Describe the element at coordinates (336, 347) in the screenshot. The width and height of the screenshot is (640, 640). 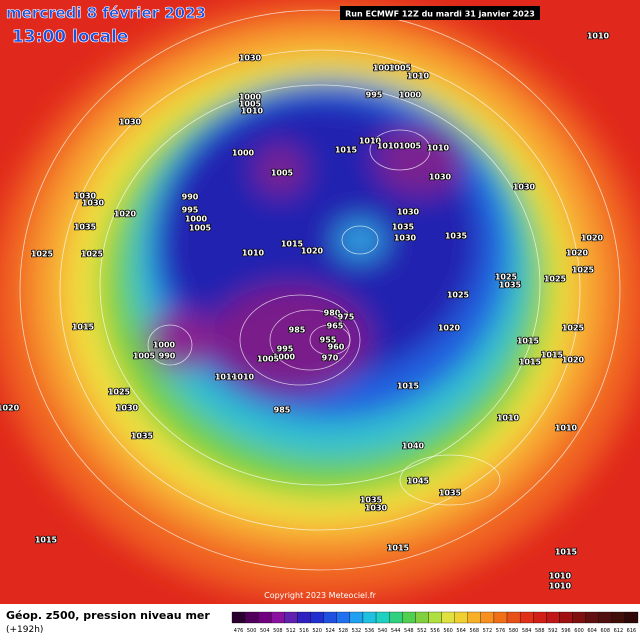
I see `pressure-label: 960` at that location.